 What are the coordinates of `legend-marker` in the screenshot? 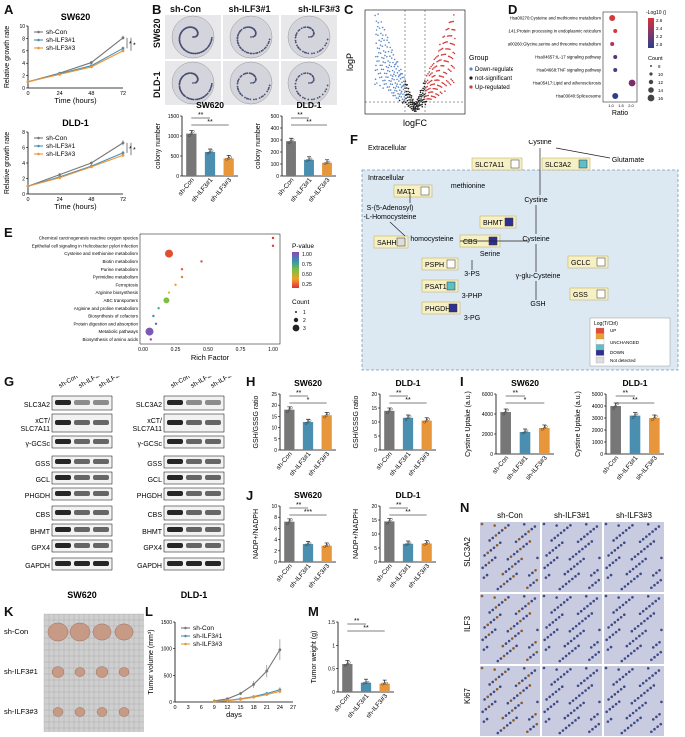 It's located at (185, 636).